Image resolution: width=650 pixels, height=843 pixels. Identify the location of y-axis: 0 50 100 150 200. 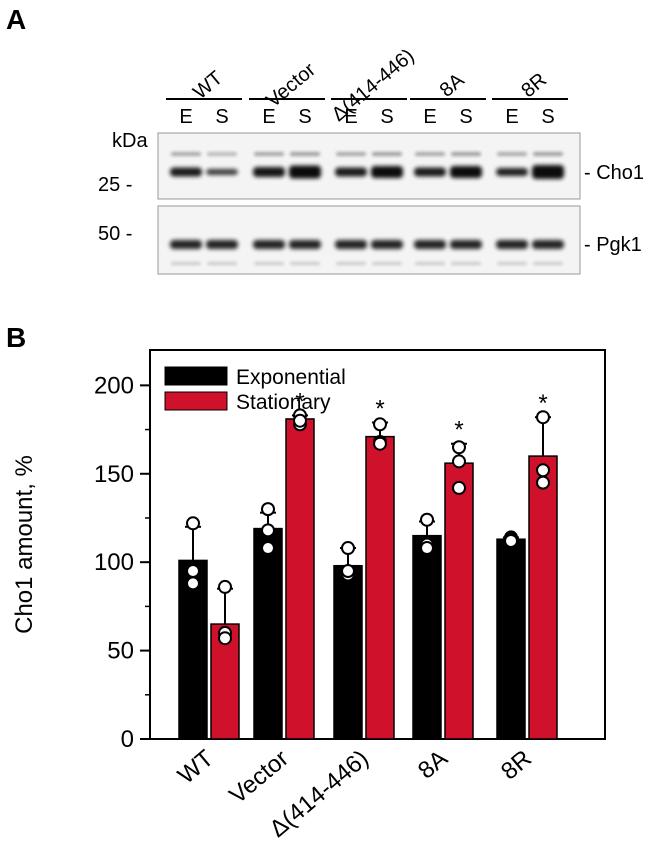
(122, 562).